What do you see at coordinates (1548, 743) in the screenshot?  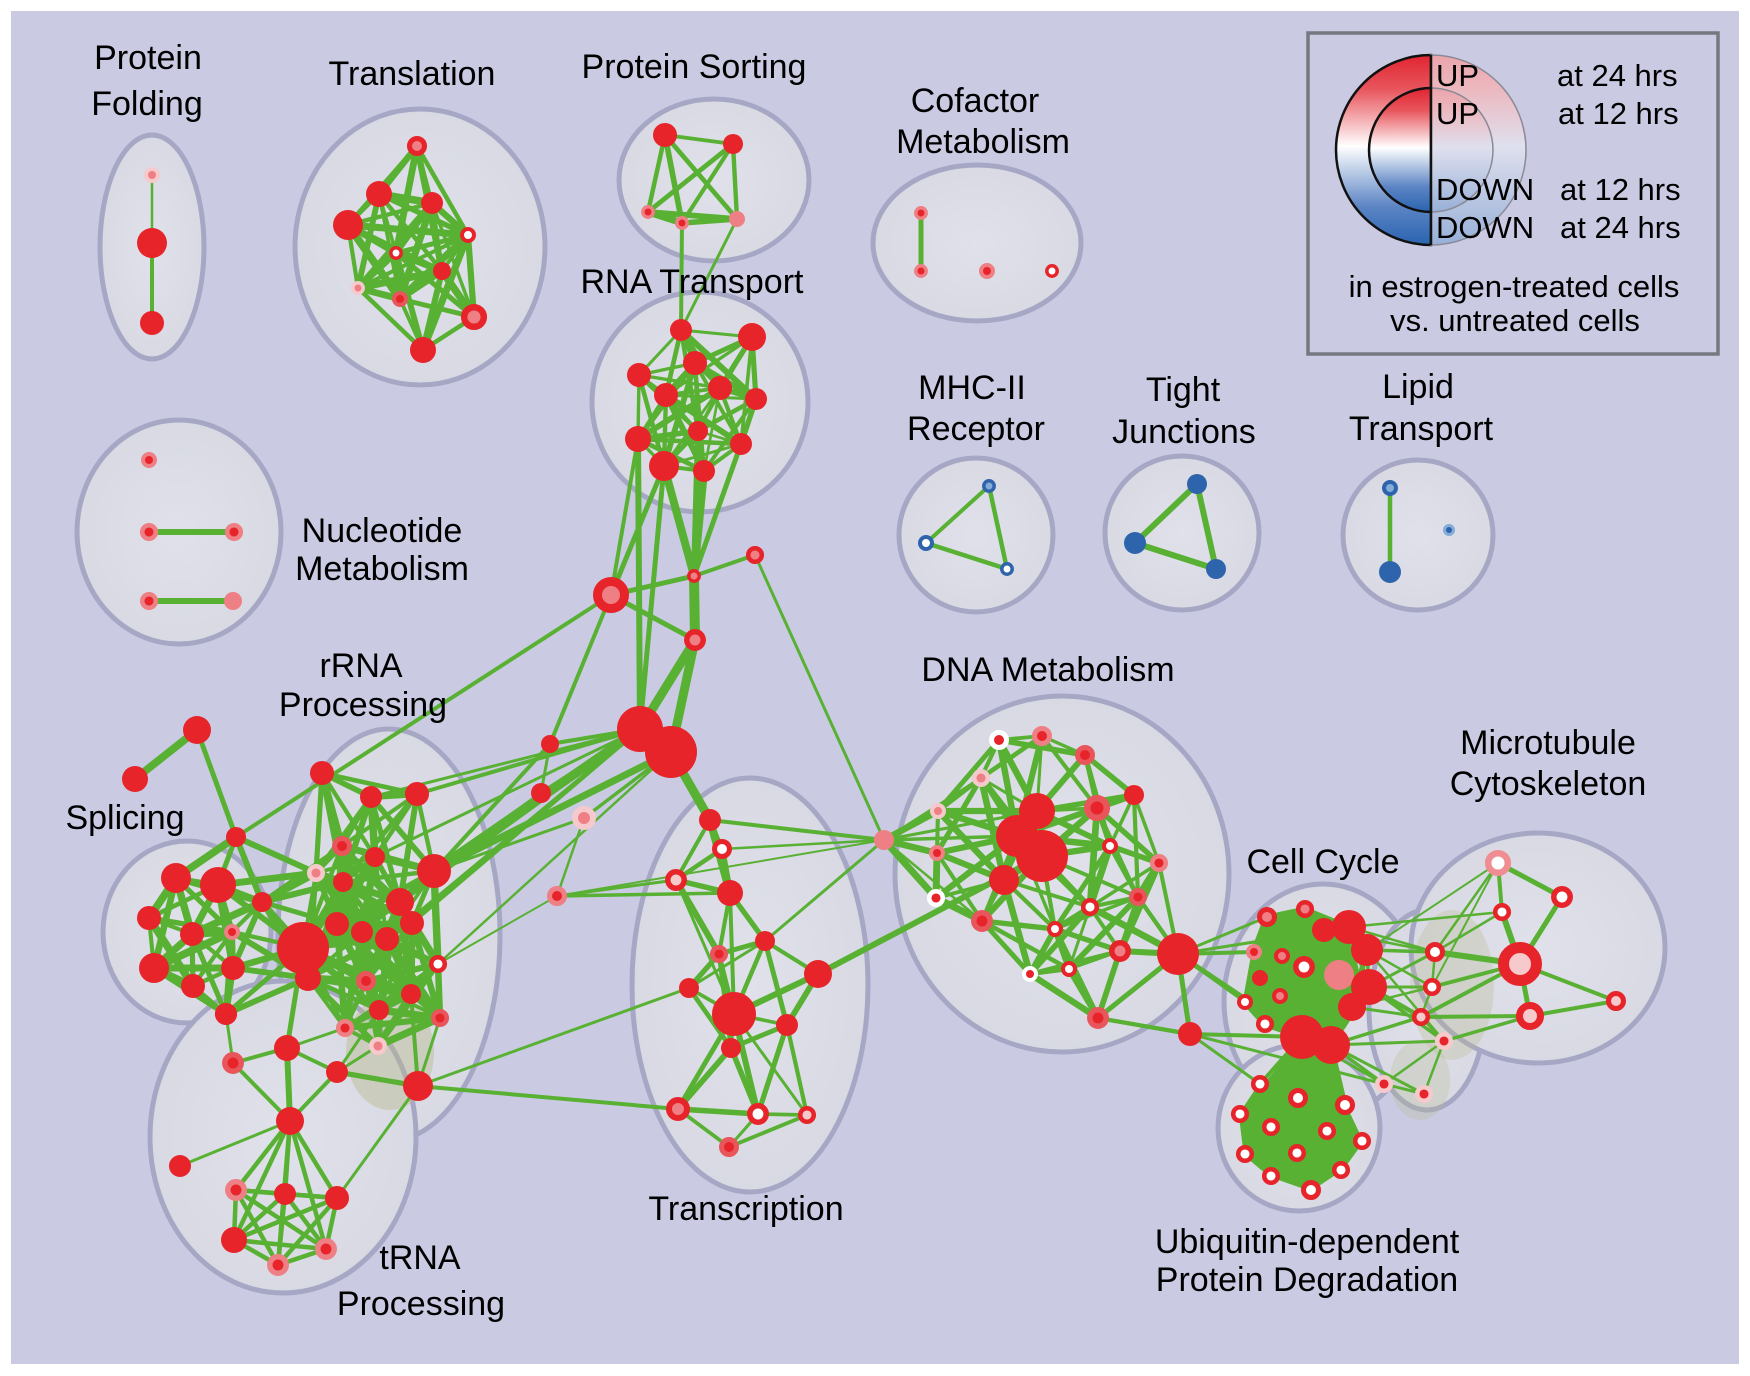 I see `svg-text: Microtubule` at bounding box center [1548, 743].